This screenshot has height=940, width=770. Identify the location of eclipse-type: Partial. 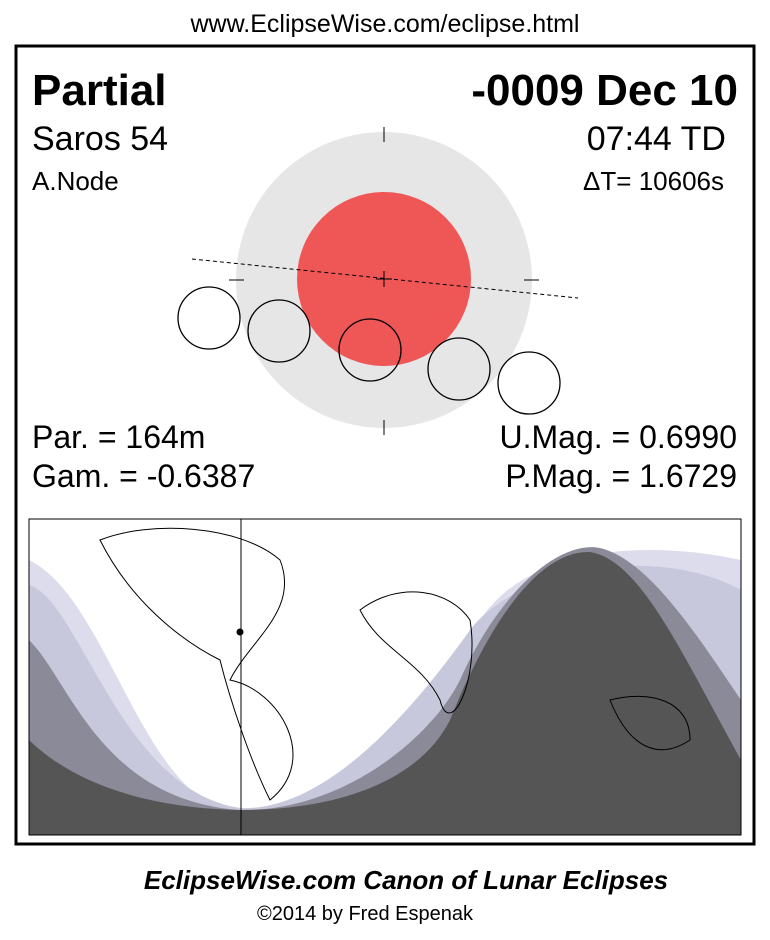
(99, 90).